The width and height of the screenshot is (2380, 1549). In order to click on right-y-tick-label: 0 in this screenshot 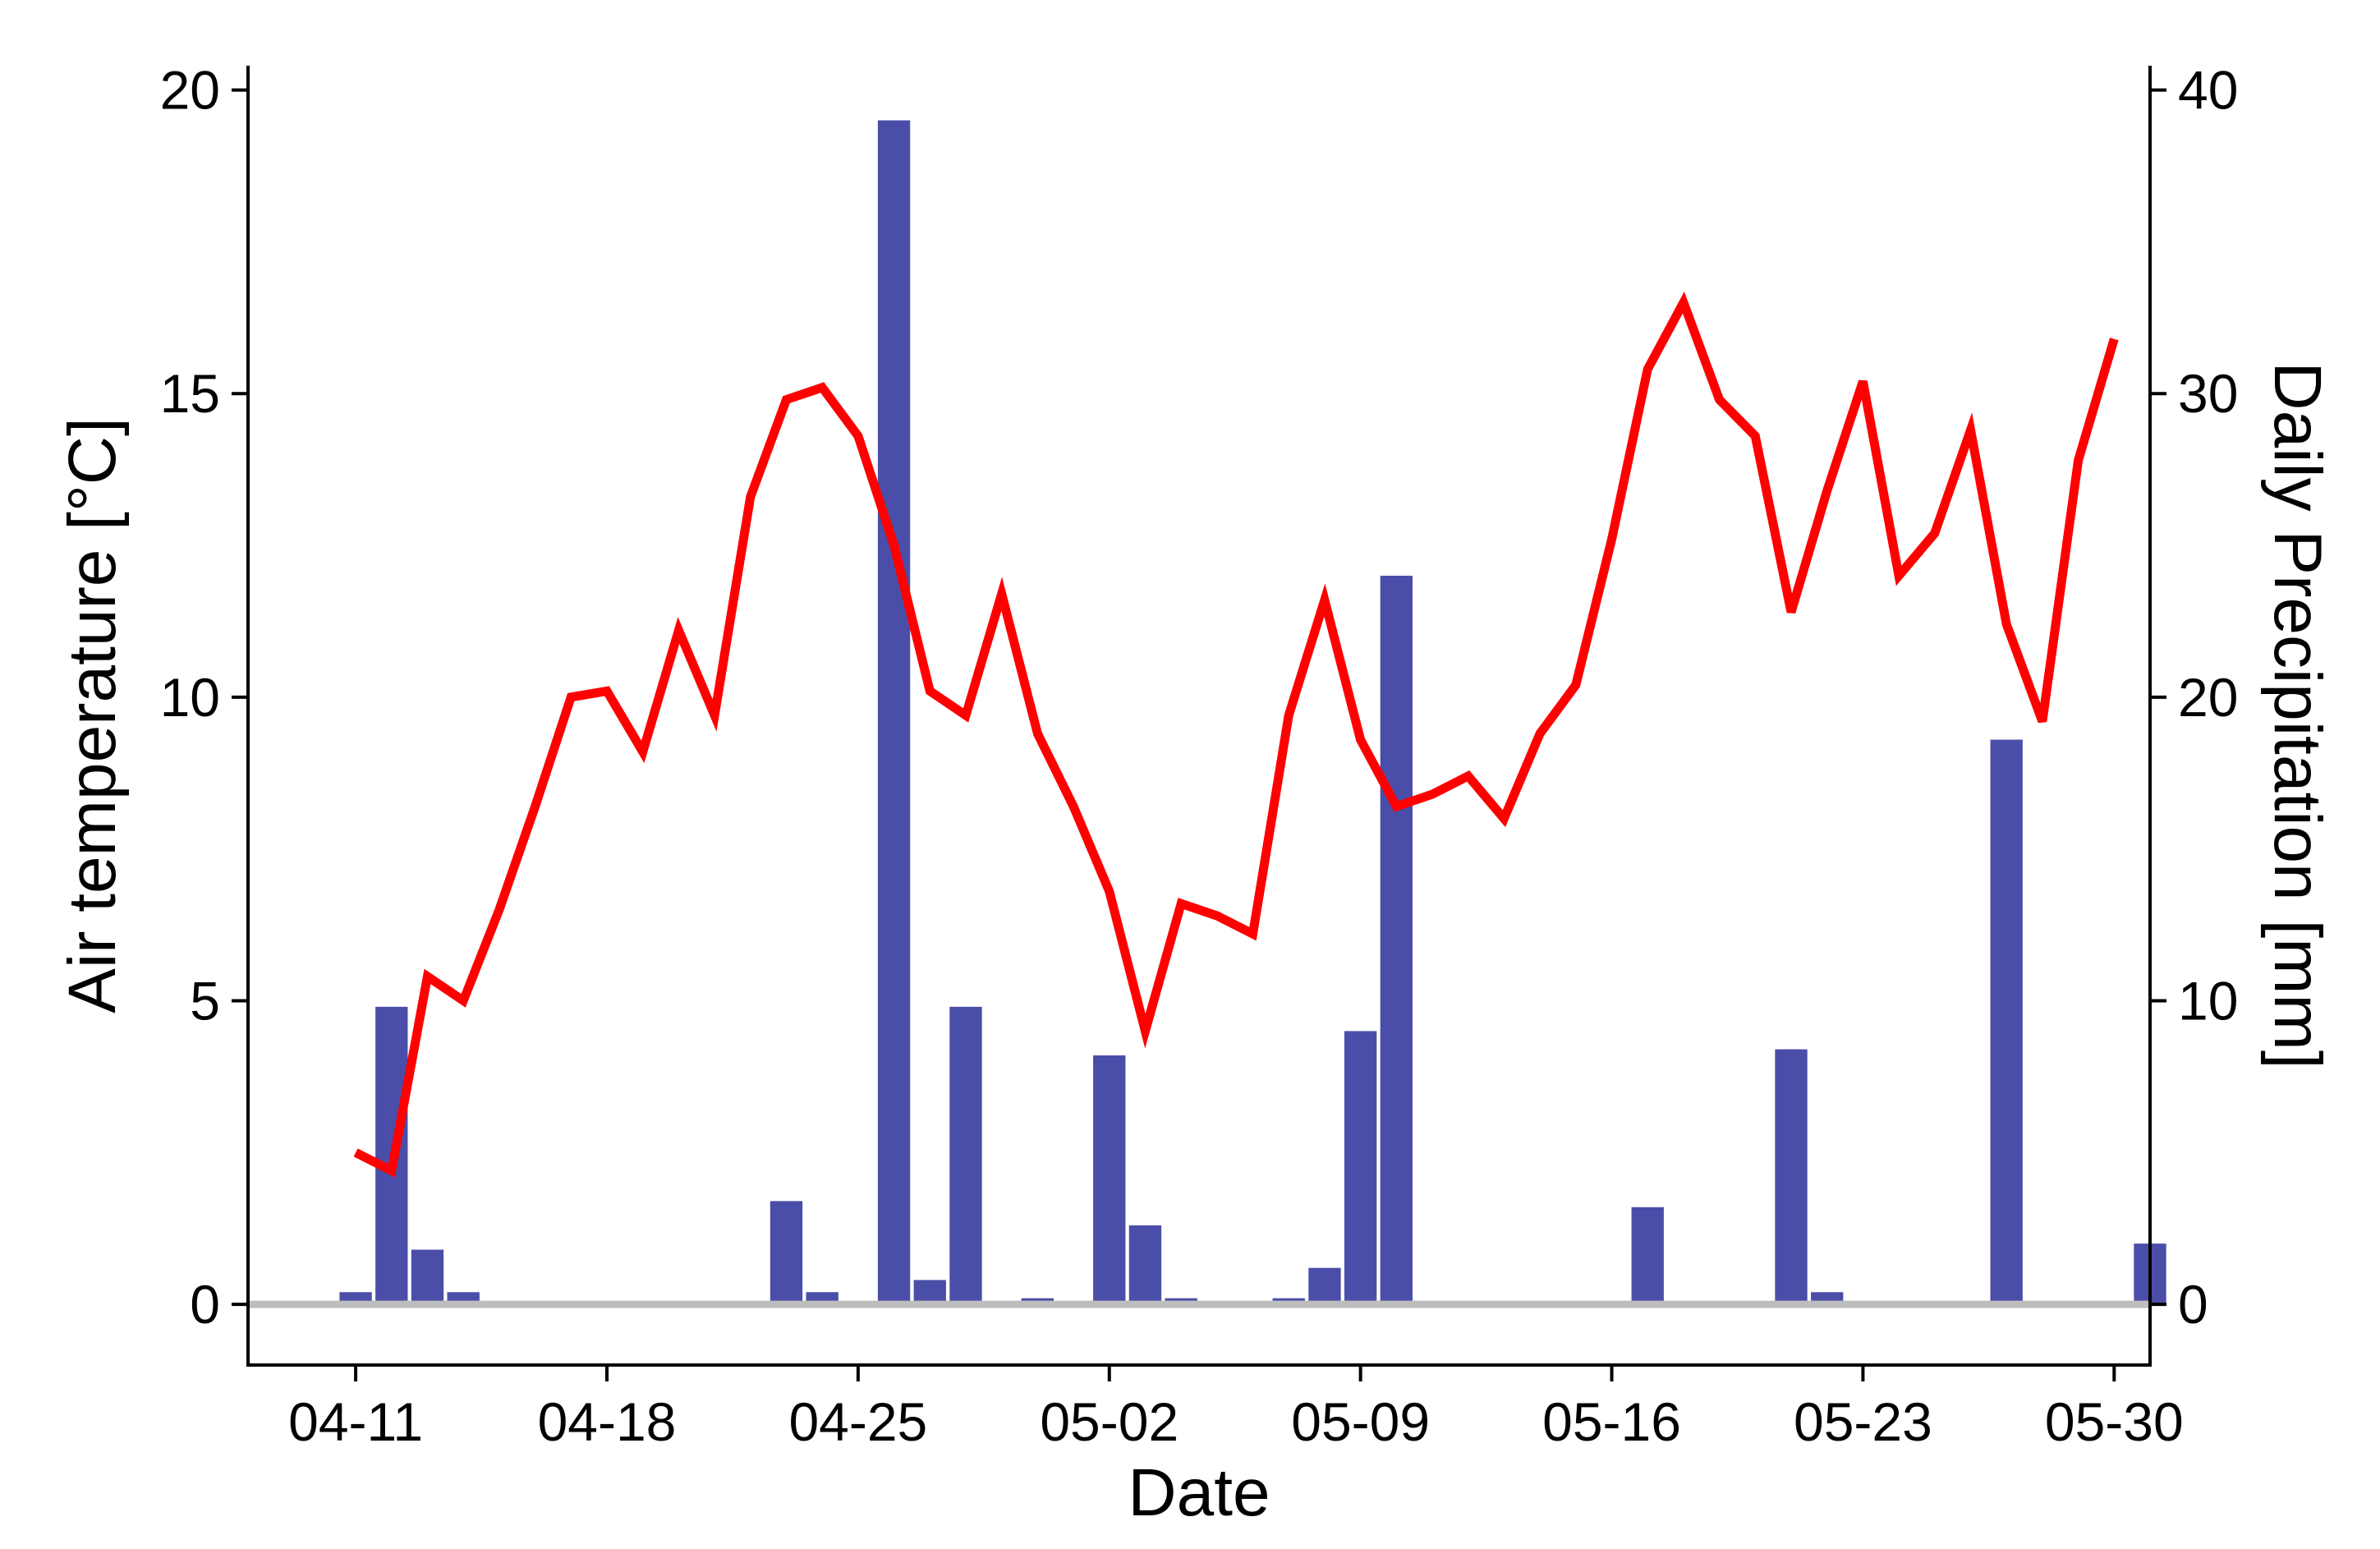, I will do `click(2193, 1304)`.